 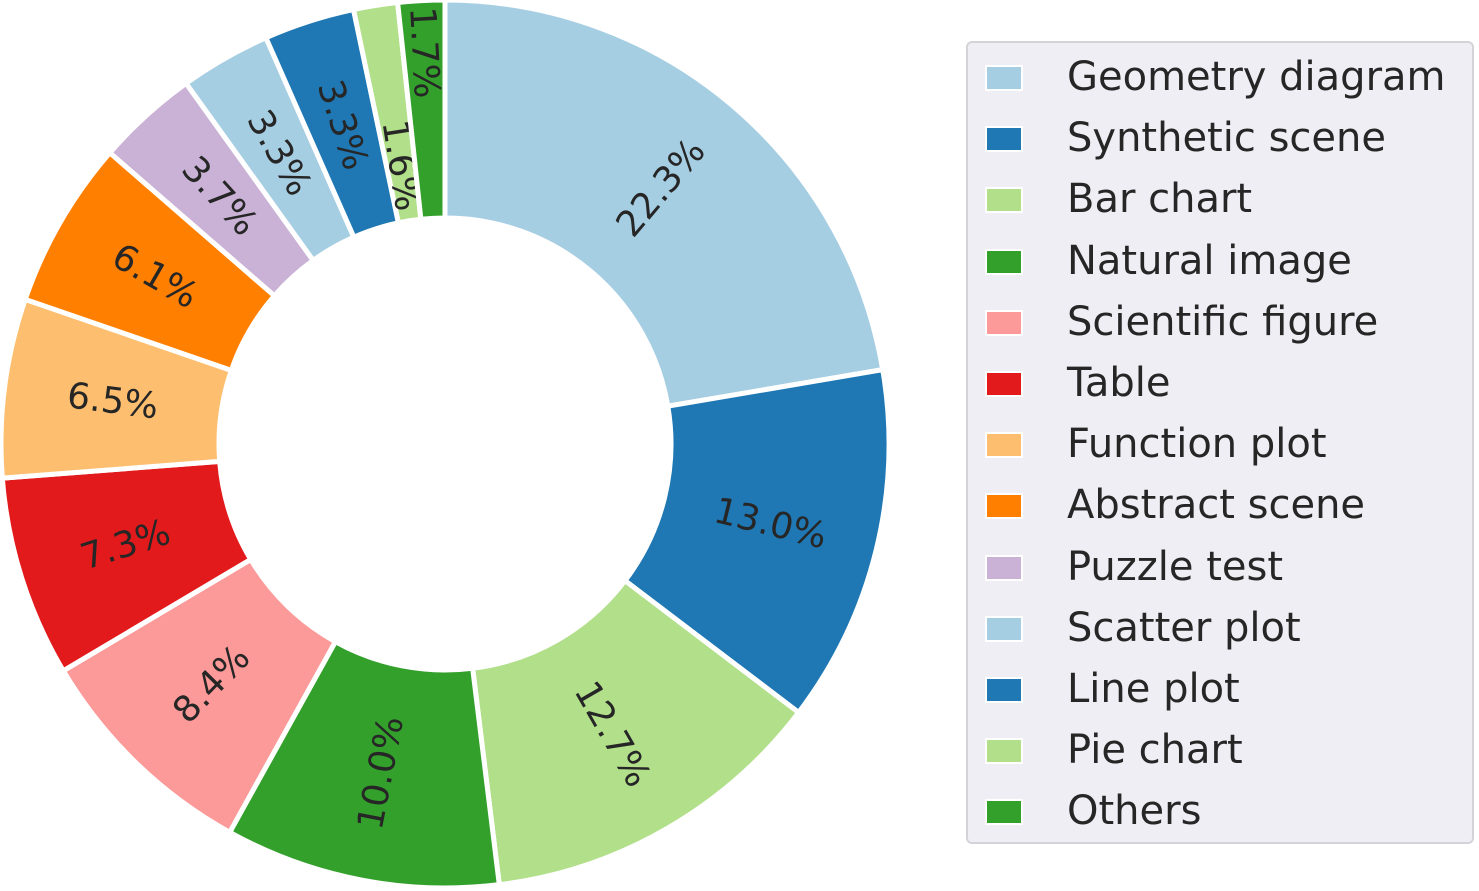 I want to click on legend-item: Bar chart, so click(x=1220, y=199).